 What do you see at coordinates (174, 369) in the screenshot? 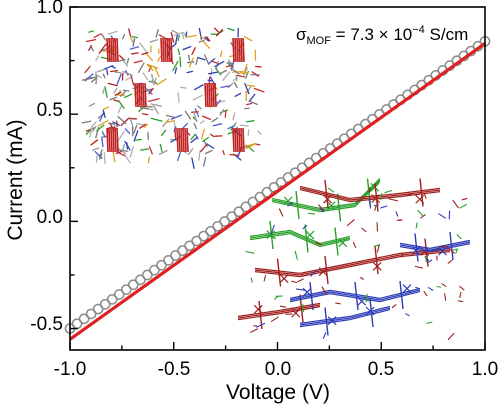
I see `x-tick-label: -0.5` at bounding box center [174, 369].